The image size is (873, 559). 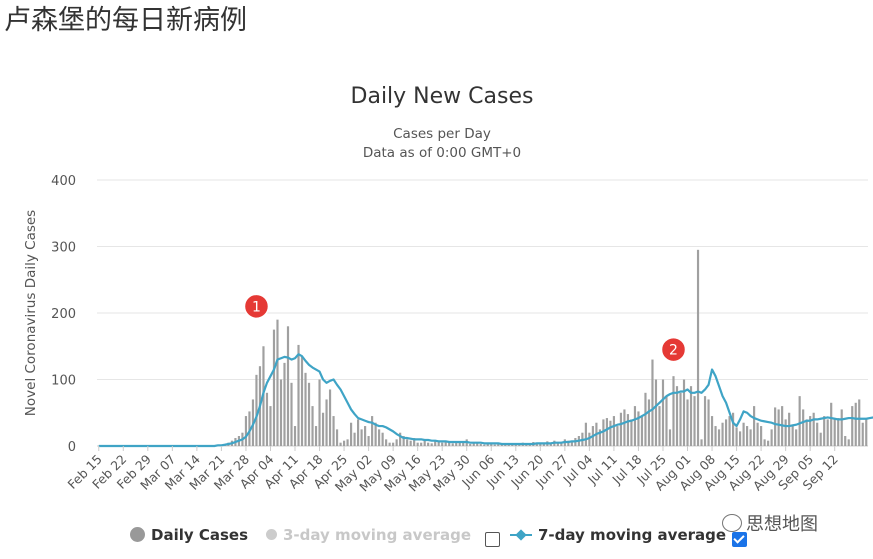 I want to click on chart-subtitle-1: Cases per Day, so click(x=442, y=134).